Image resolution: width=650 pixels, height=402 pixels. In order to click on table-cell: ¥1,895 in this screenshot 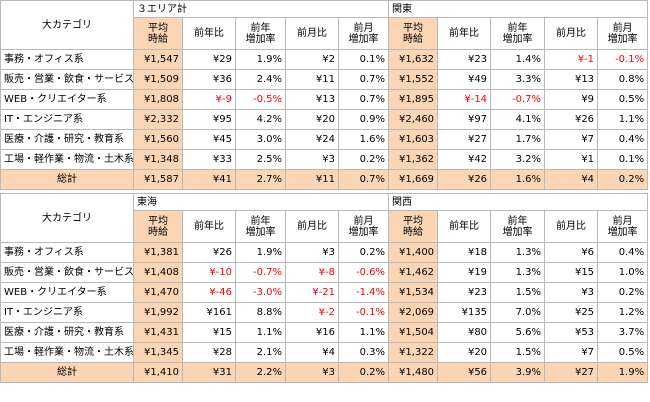, I will do `click(413, 99)`.